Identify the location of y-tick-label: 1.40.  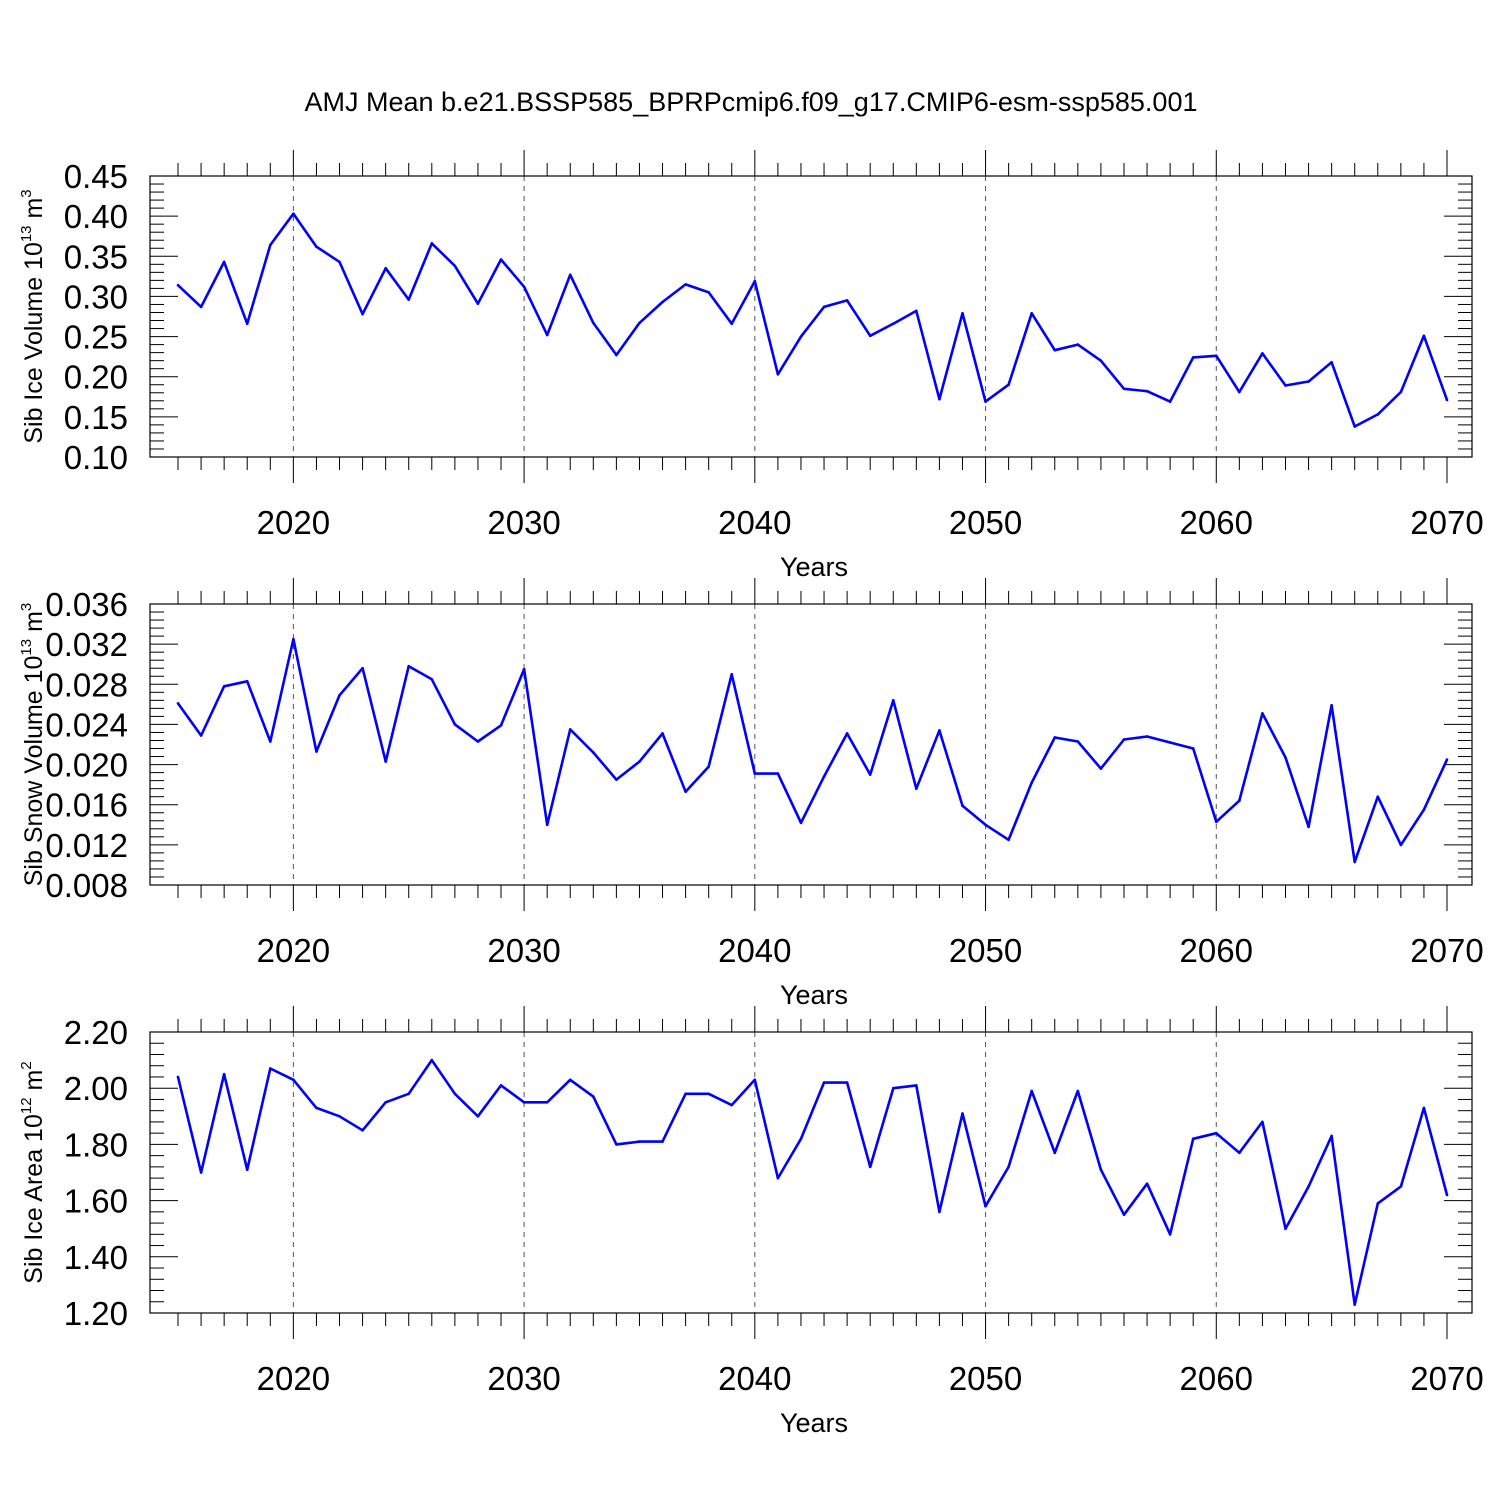
(96, 1257).